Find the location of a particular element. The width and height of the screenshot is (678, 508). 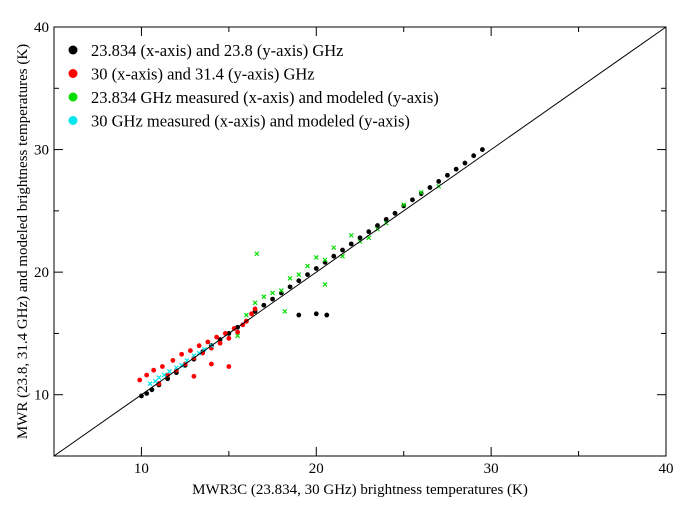

x-tick-label: 30 is located at coordinates (491, 469).